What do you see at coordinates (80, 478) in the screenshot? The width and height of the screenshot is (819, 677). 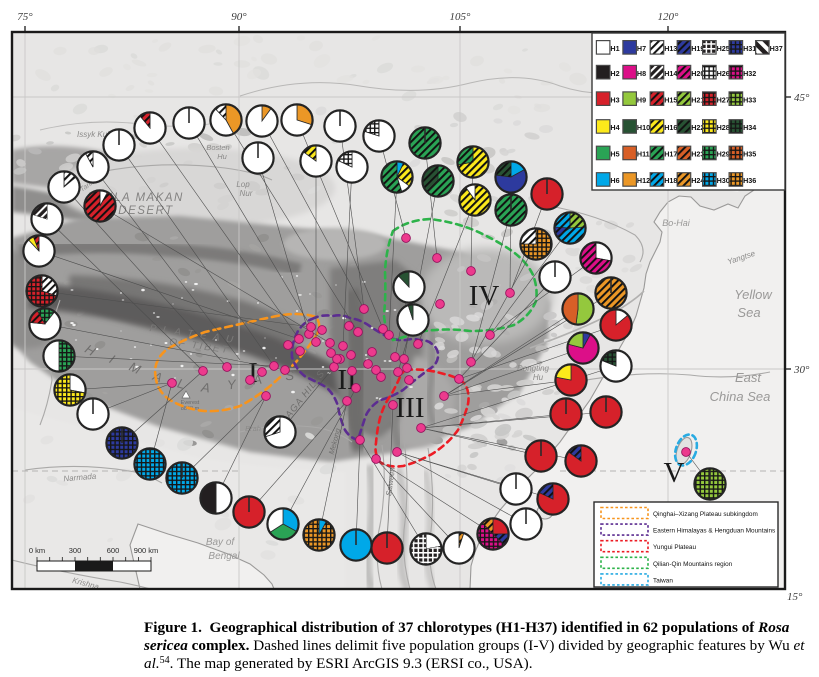 I see `svg-text: Narmada` at bounding box center [80, 478].